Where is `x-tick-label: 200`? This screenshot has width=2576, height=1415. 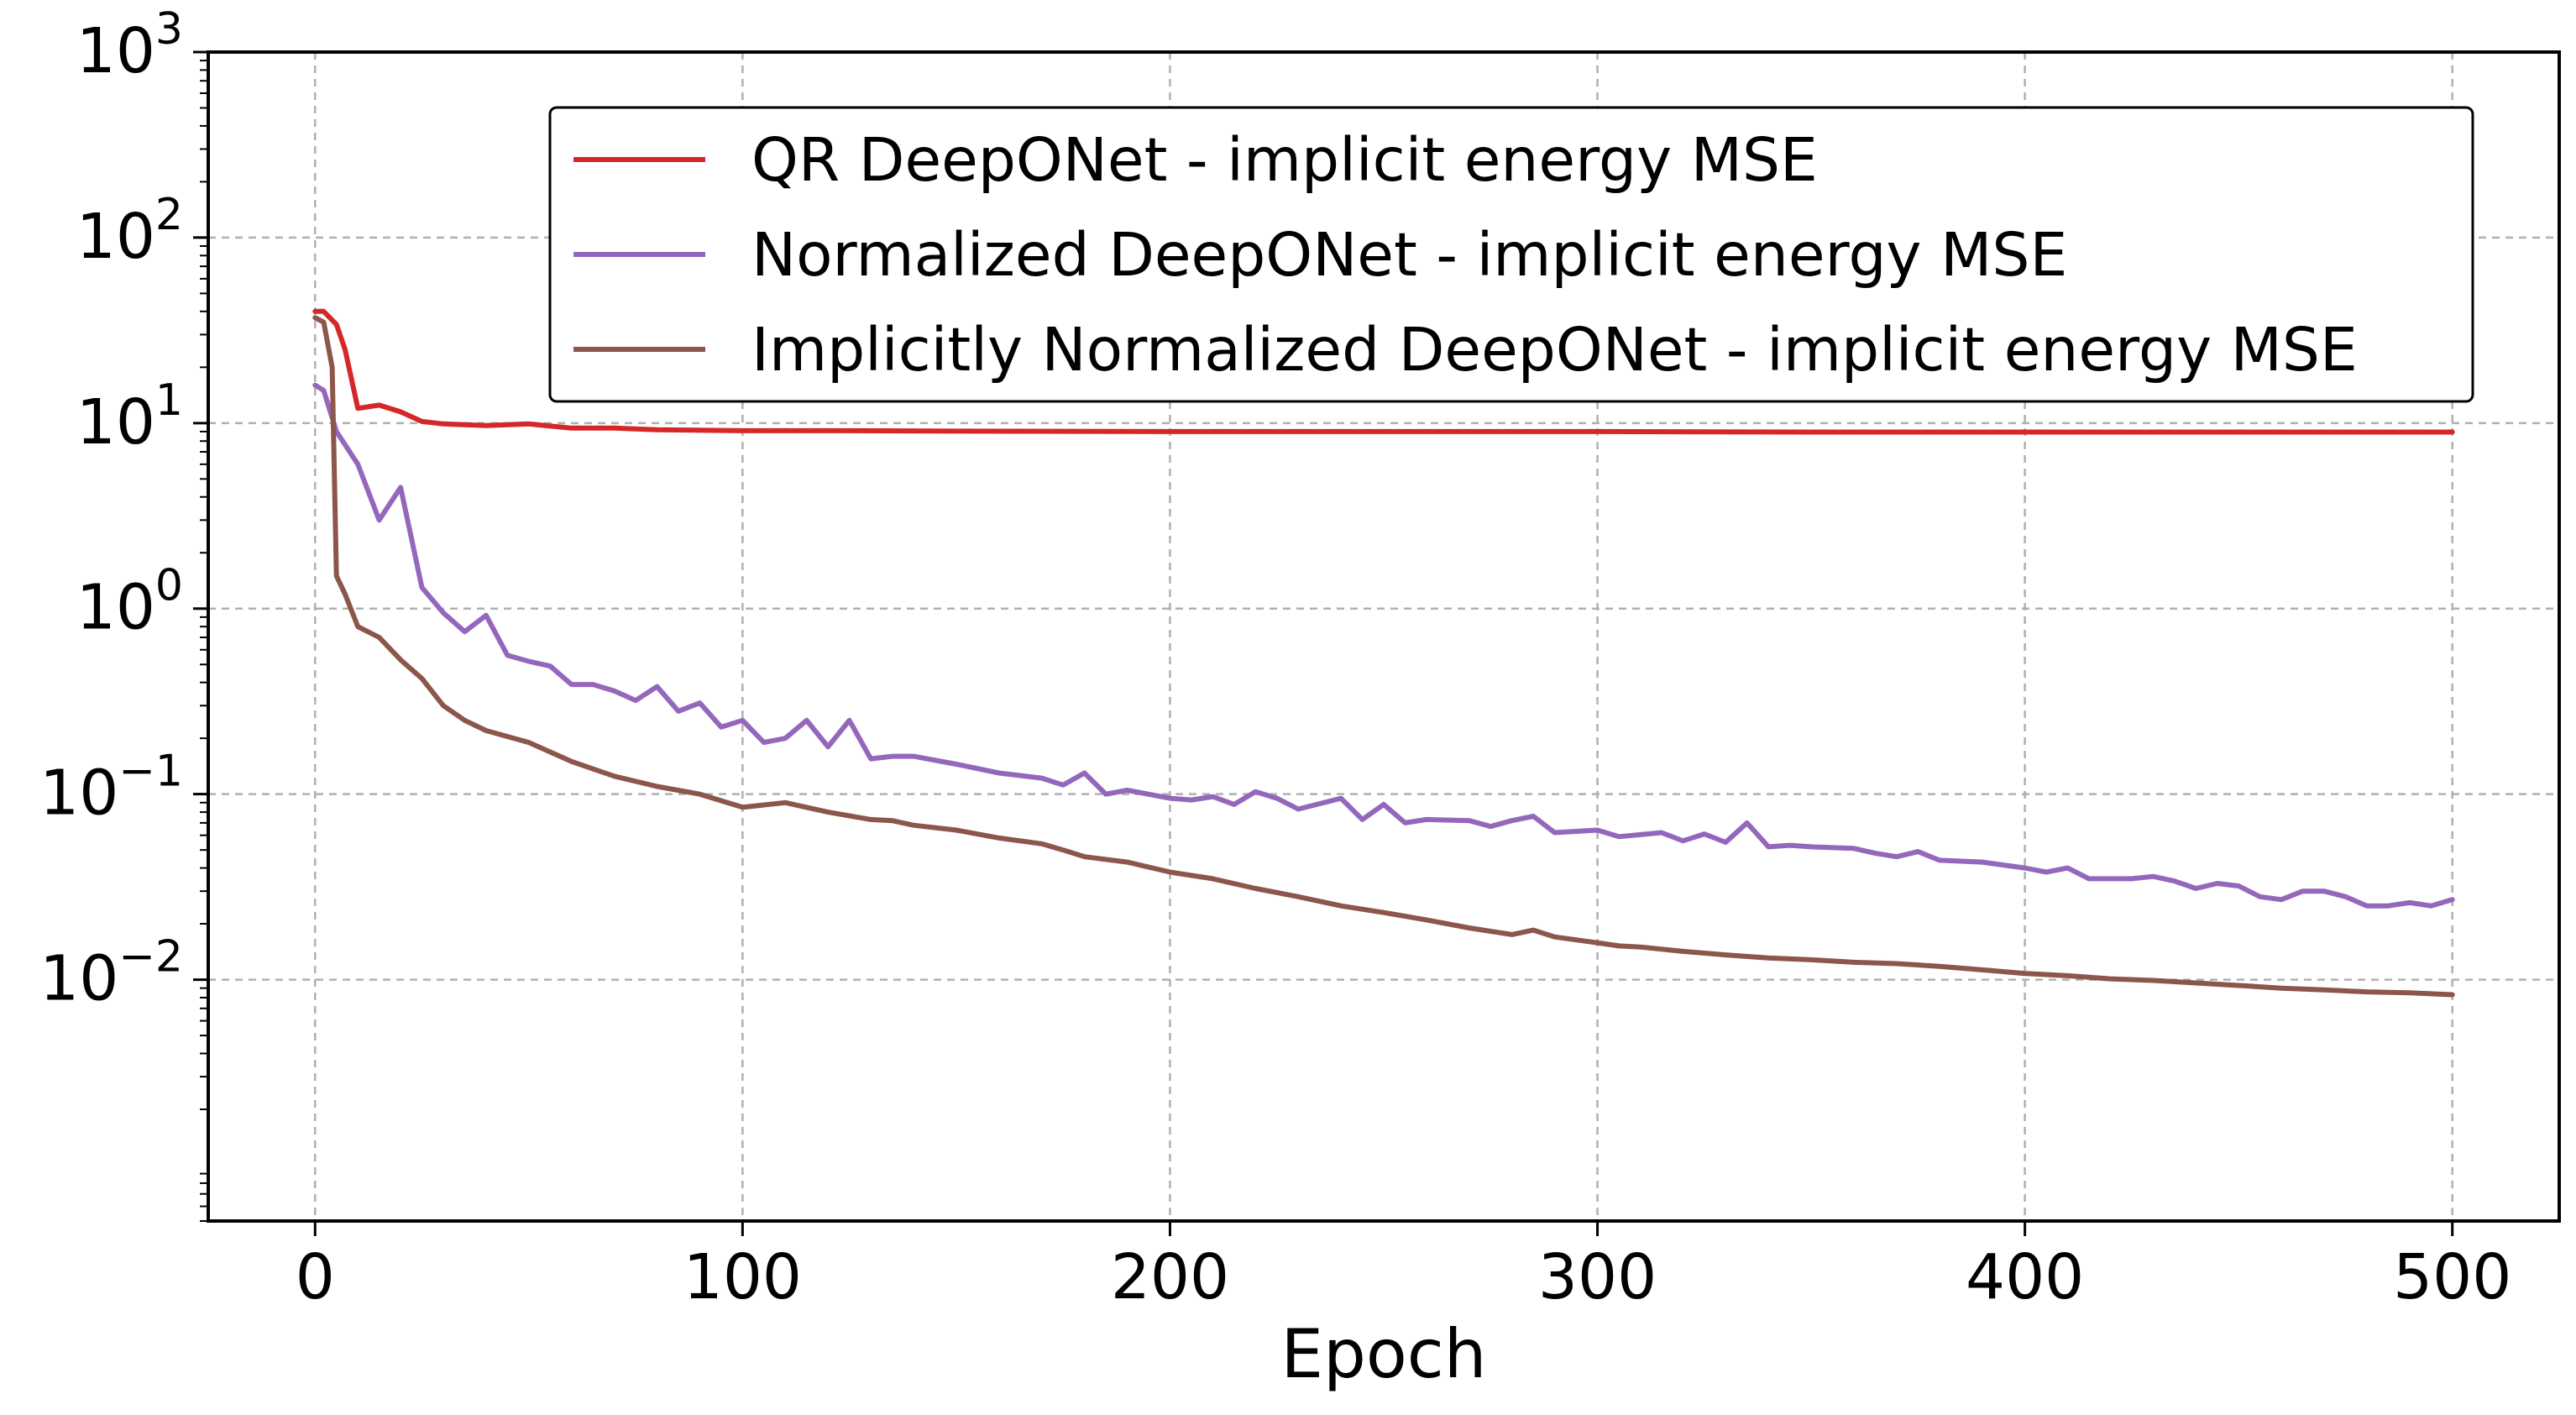
x-tick-label: 200 is located at coordinates (1170, 1277).